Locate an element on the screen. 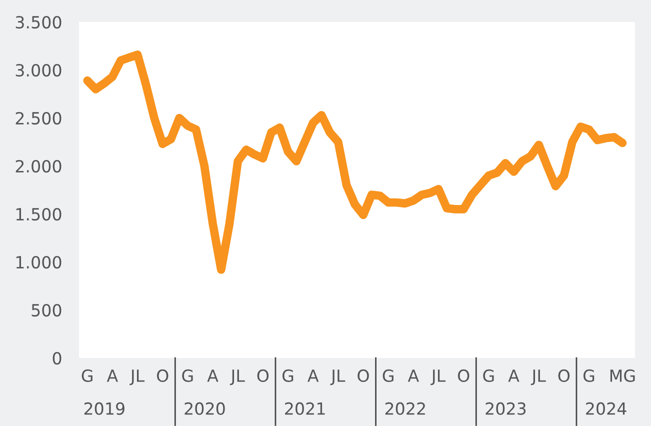 The image size is (651, 426). y-tick-label: 500 is located at coordinates (47, 310).